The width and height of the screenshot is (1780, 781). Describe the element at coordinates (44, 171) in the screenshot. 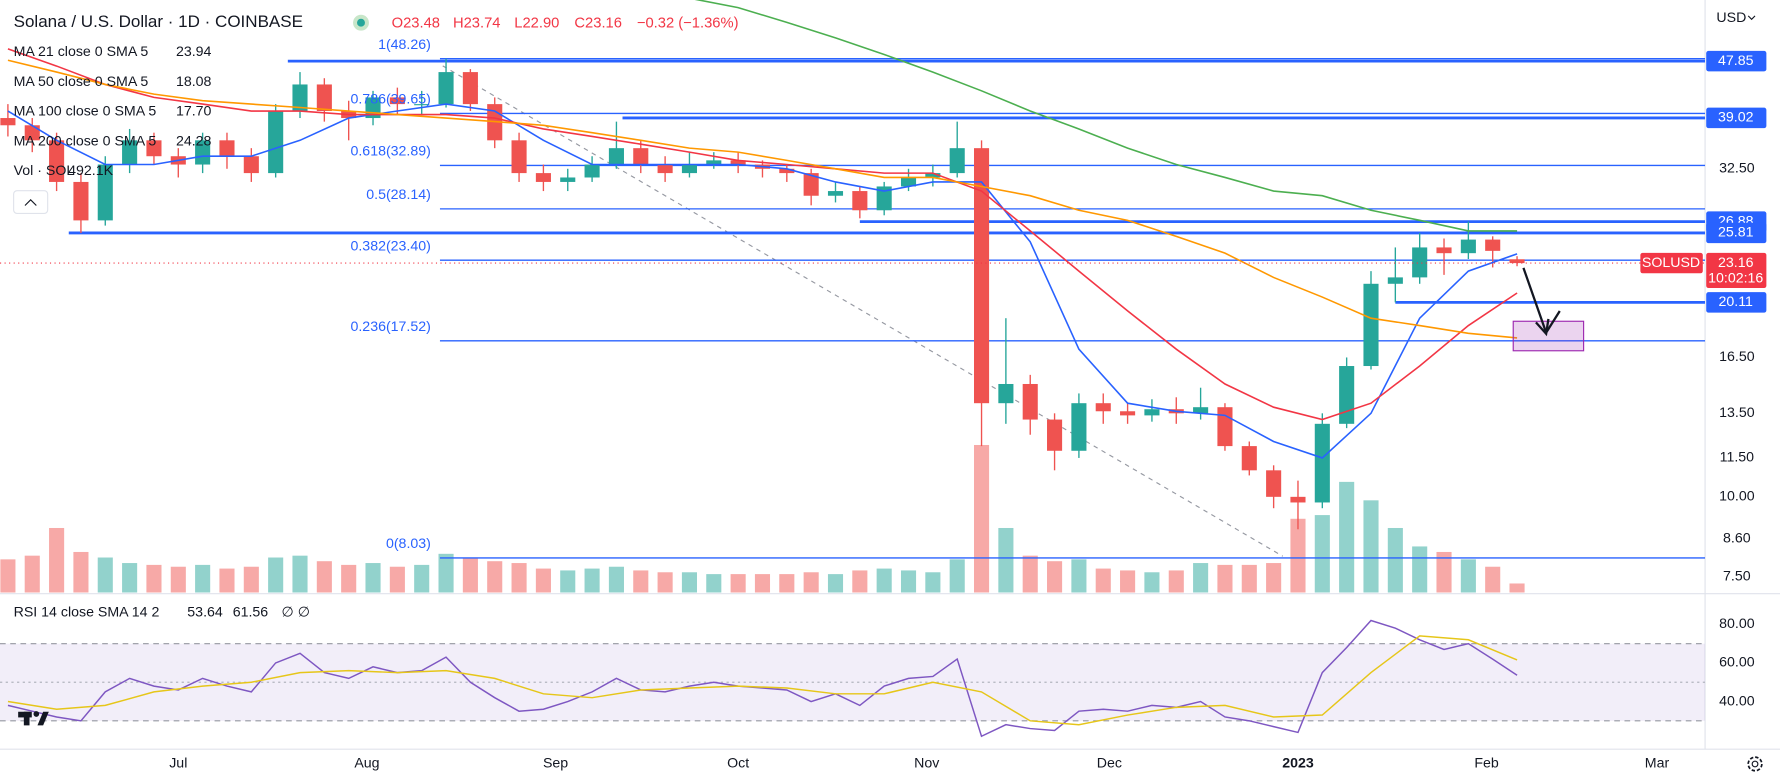

I see `volume-legend-name: Vol · SOL` at that location.